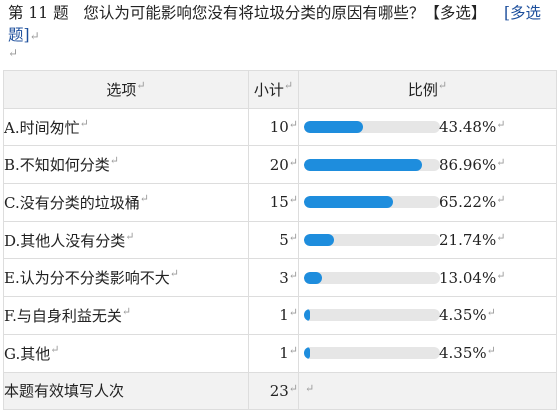  What do you see at coordinates (126, 202) in the screenshot?
I see `option-label: C.没有分类的垃圾桶↵` at bounding box center [126, 202].